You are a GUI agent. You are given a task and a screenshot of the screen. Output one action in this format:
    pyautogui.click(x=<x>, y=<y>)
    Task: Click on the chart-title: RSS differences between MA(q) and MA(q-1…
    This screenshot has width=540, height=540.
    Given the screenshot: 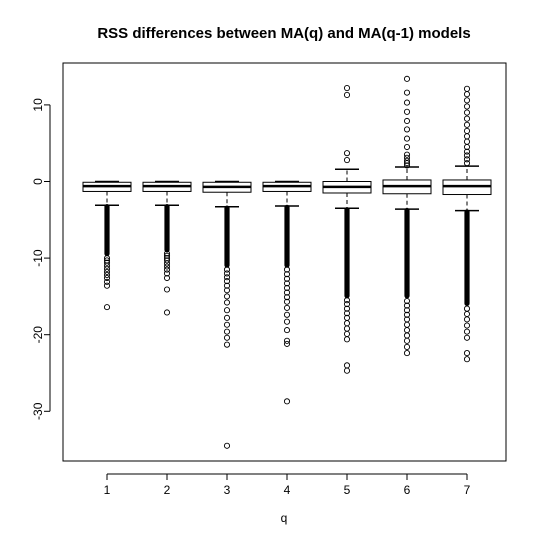 What is the action you would take?
    pyautogui.click(x=283, y=33)
    